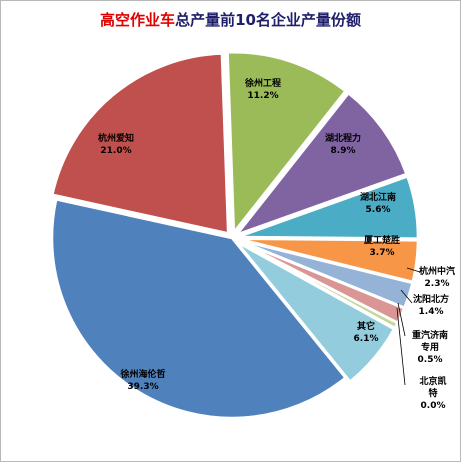 This screenshot has height=462, width=461. I want to click on slice-name-重汽济南专用-part1: 专用, so click(430, 347).